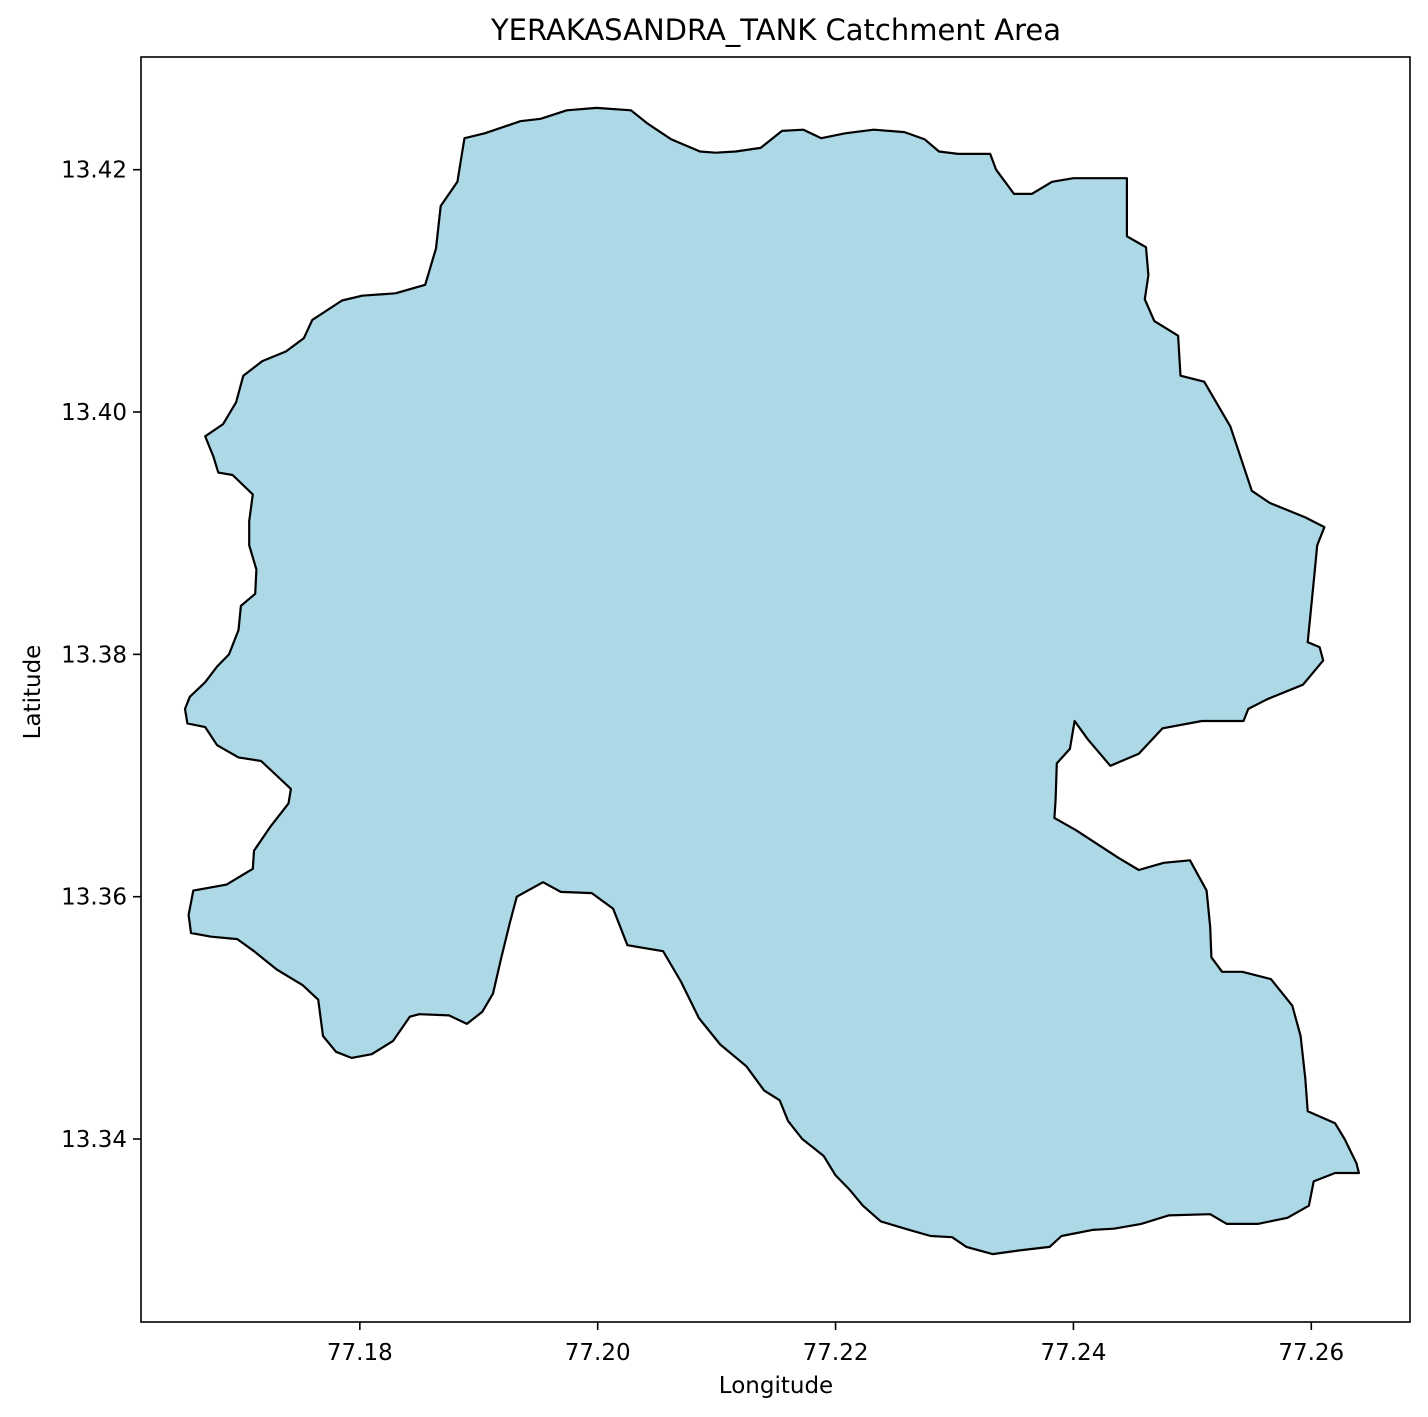 This screenshot has width=1428, height=1417. What do you see at coordinates (598, 1353) in the screenshot?
I see `x-tick-label: 77.20` at bounding box center [598, 1353].